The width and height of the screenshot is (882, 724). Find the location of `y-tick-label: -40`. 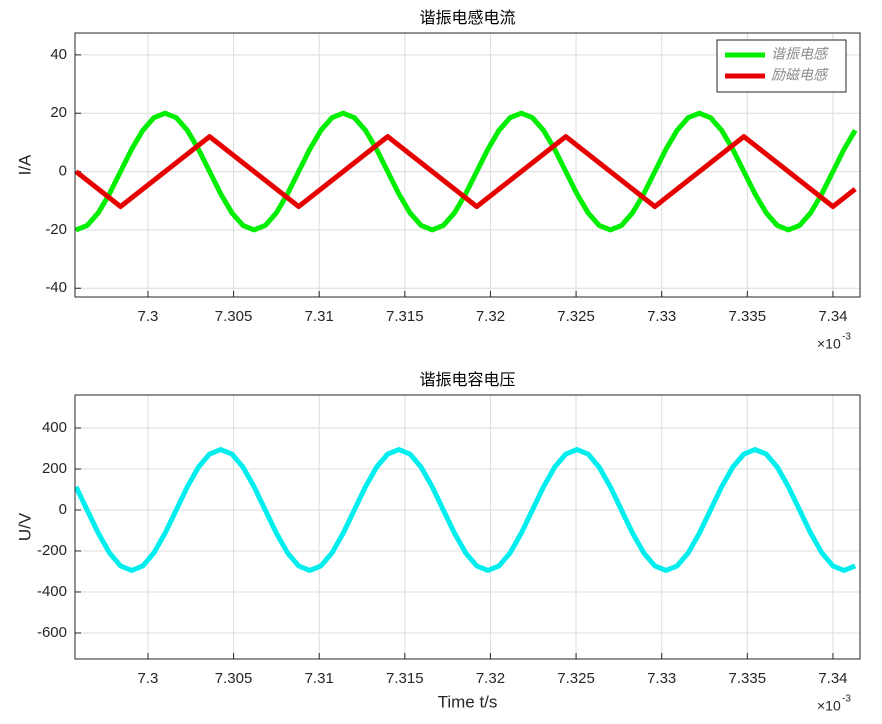

y-tick-label: -40 is located at coordinates (56, 287).